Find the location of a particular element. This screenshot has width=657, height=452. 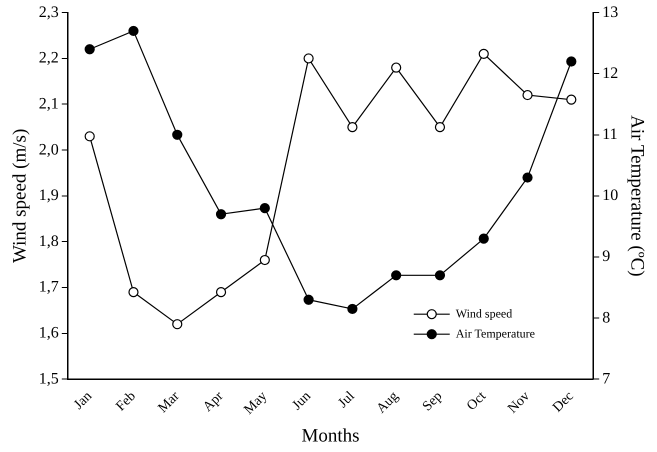

x-tick-label: Jun is located at coordinates (302, 401).